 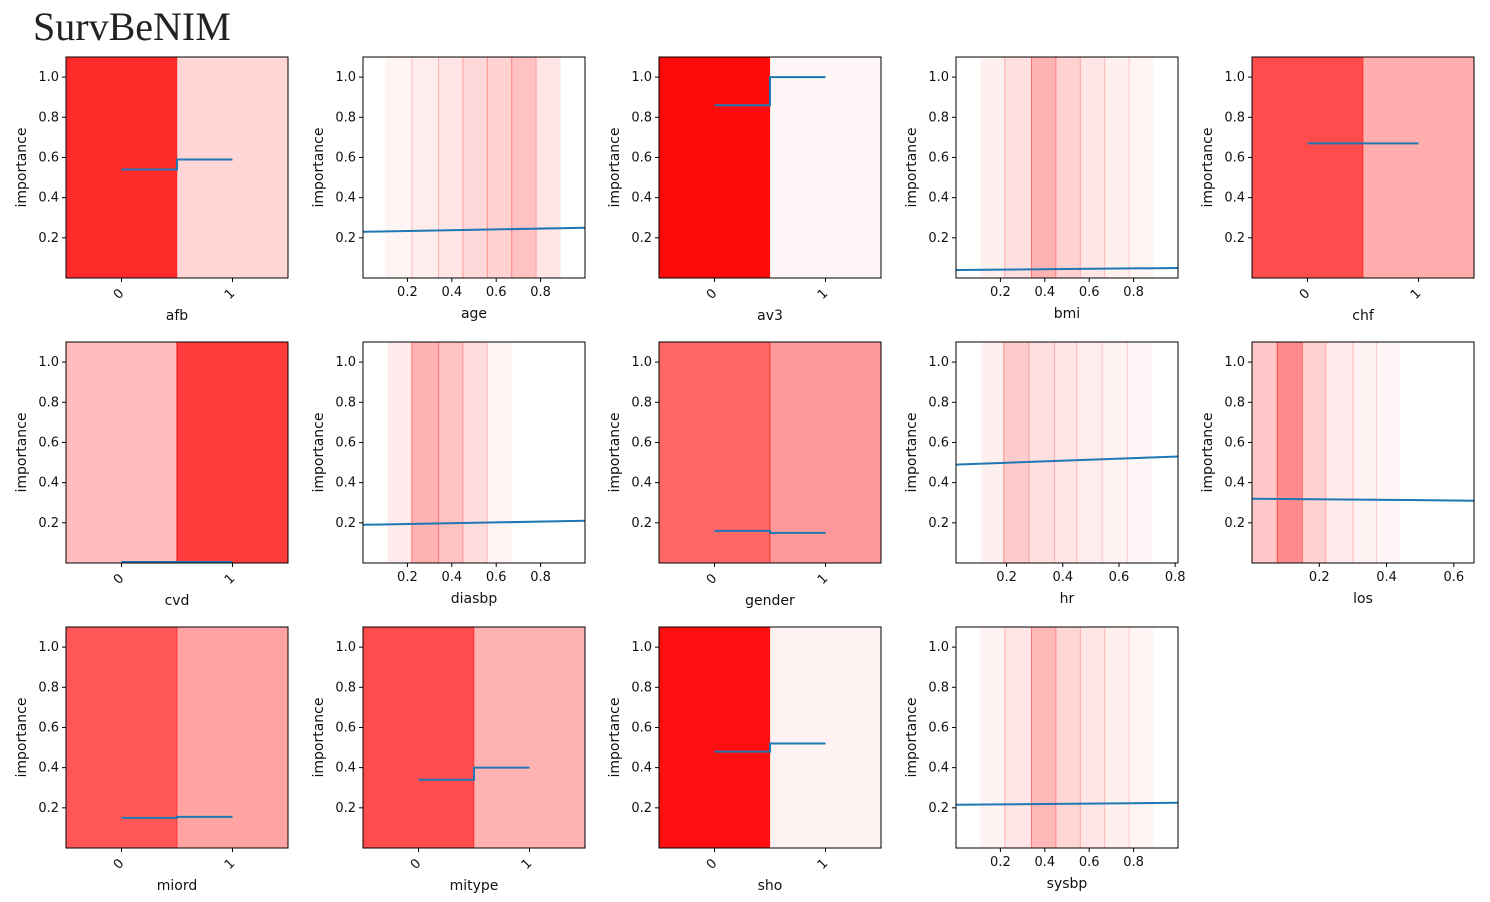 What do you see at coordinates (177, 316) in the screenshot?
I see `afb-xlabel: afb` at bounding box center [177, 316].